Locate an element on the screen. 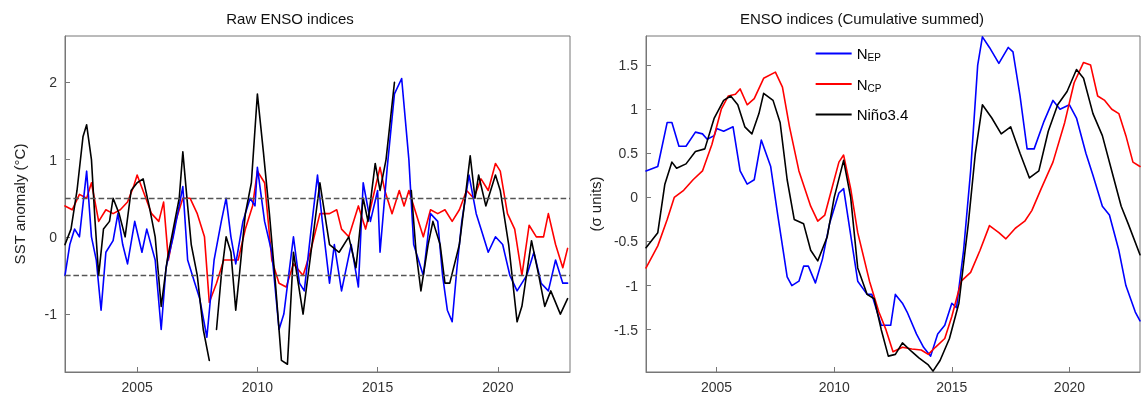  y-tick-label: 2 is located at coordinates (53, 82).